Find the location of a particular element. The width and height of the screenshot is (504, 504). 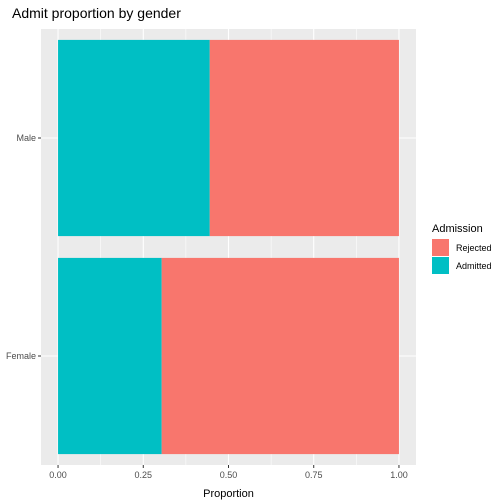

legend-label: Rejected is located at coordinates (474, 248).